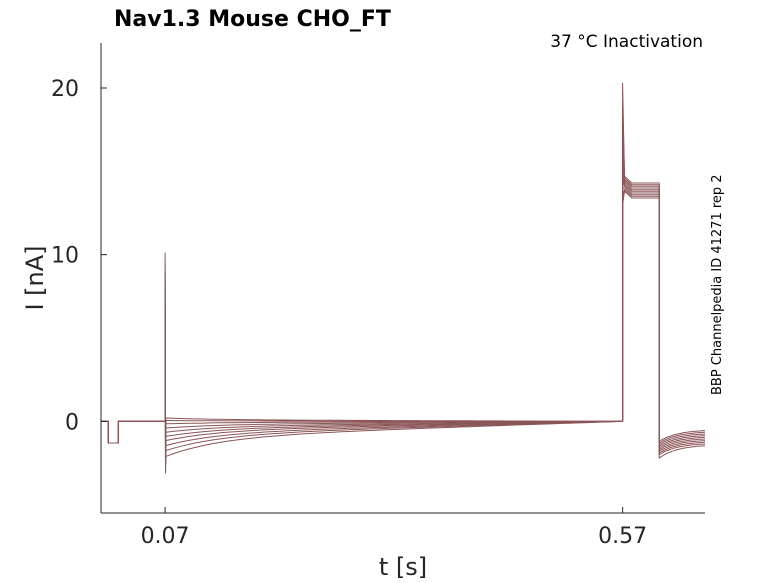 The image size is (778, 583). I want to click on y-tick-label: 10, so click(65, 256).